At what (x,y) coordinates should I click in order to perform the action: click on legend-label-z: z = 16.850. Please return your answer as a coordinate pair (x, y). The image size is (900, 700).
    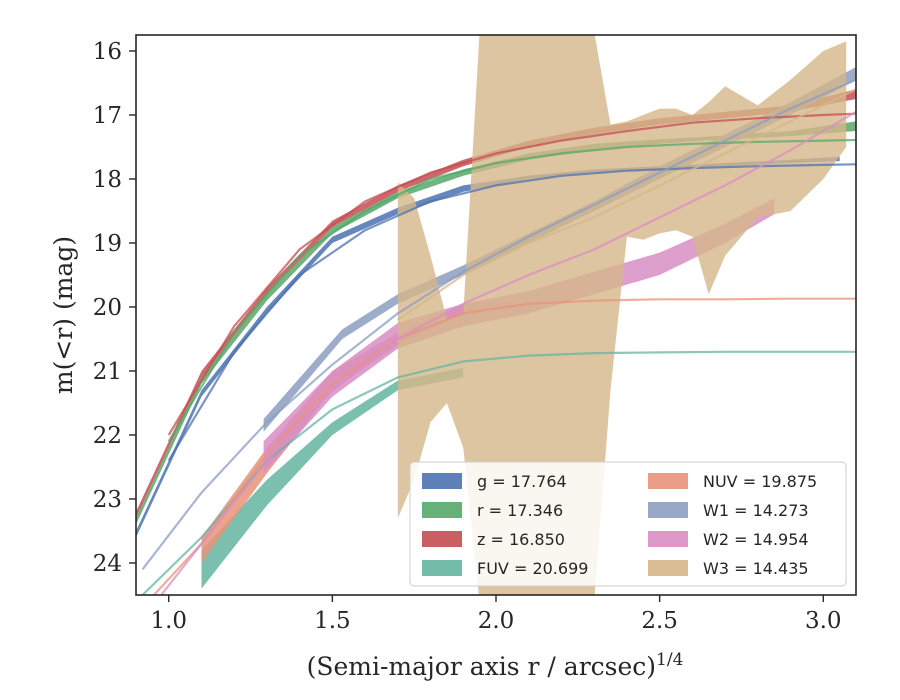
    Looking at the image, I should click on (521, 539).